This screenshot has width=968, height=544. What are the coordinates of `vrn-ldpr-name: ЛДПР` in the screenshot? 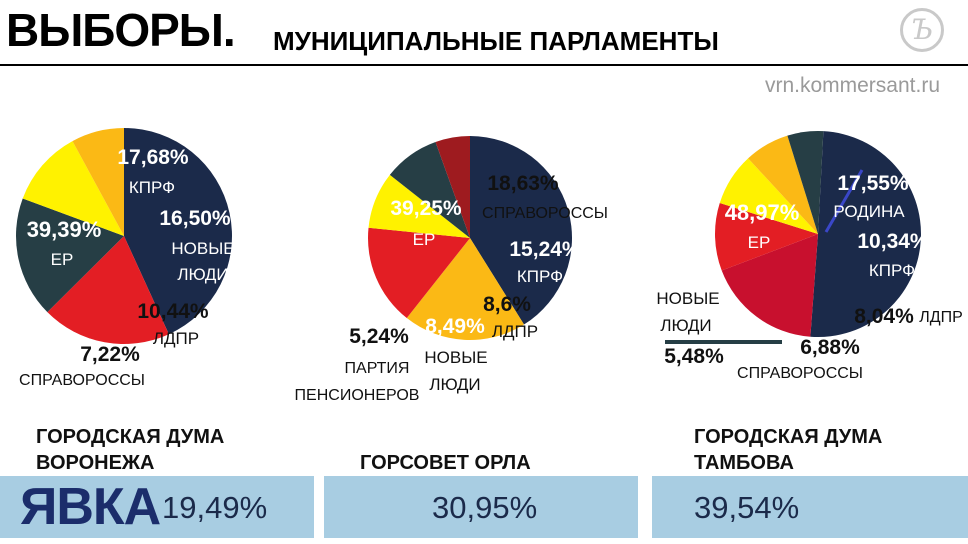 It's located at (176, 338).